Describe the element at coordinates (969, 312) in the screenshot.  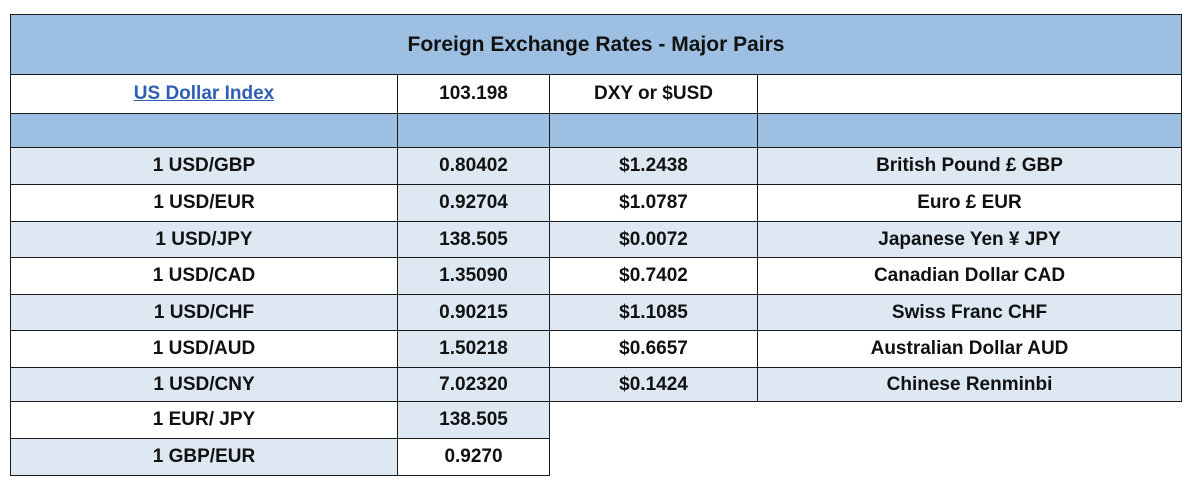
I see `currency-cell: Swiss Franc CHF` at that location.